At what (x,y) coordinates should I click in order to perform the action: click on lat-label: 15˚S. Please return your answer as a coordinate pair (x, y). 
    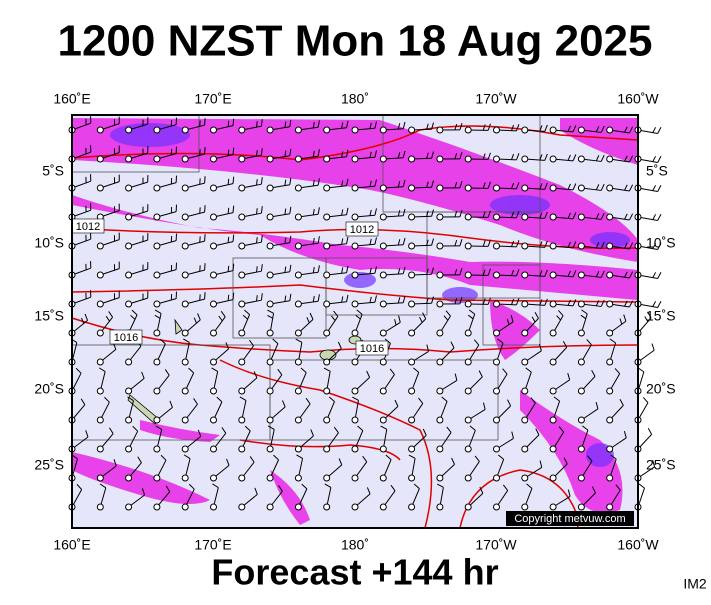
    Looking at the image, I should click on (49, 316).